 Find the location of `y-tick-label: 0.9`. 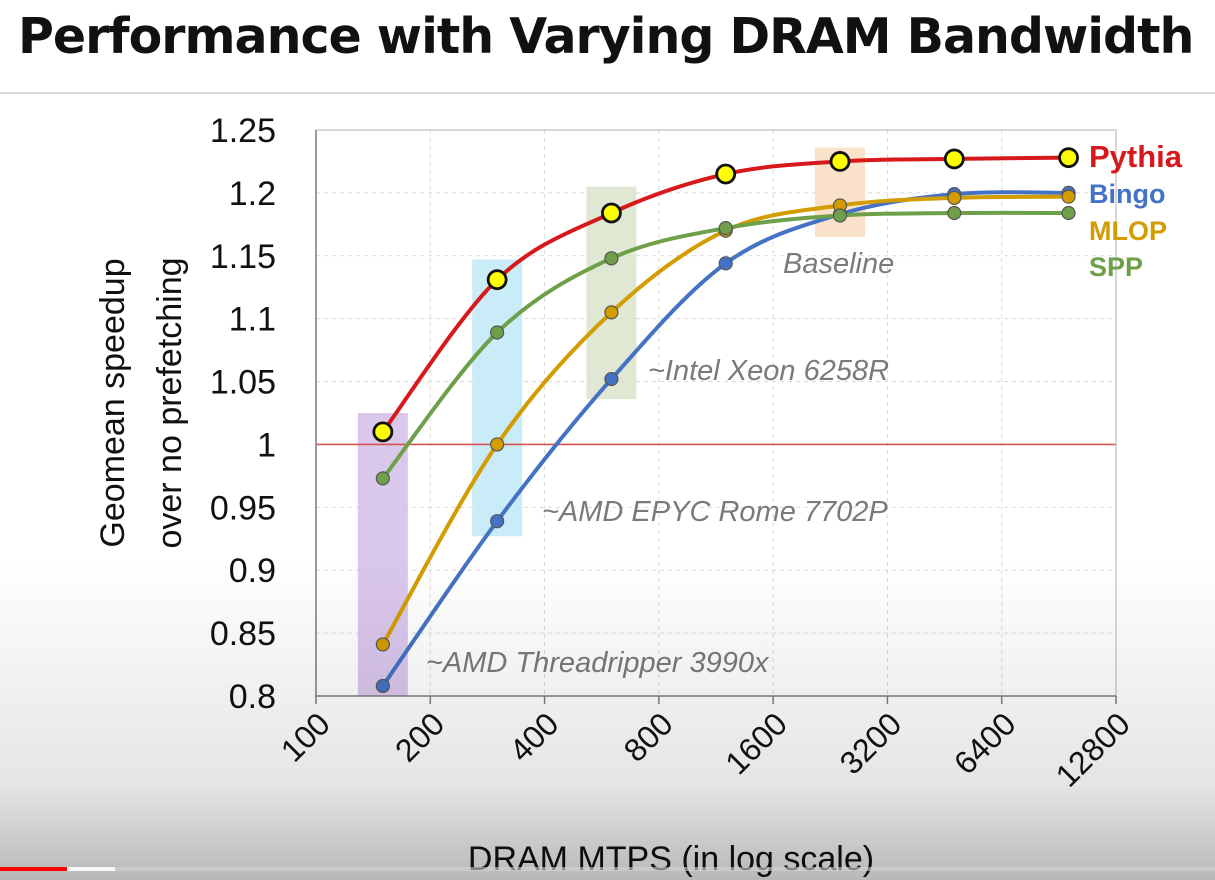

y-tick-label: 0.9 is located at coordinates (252, 571).